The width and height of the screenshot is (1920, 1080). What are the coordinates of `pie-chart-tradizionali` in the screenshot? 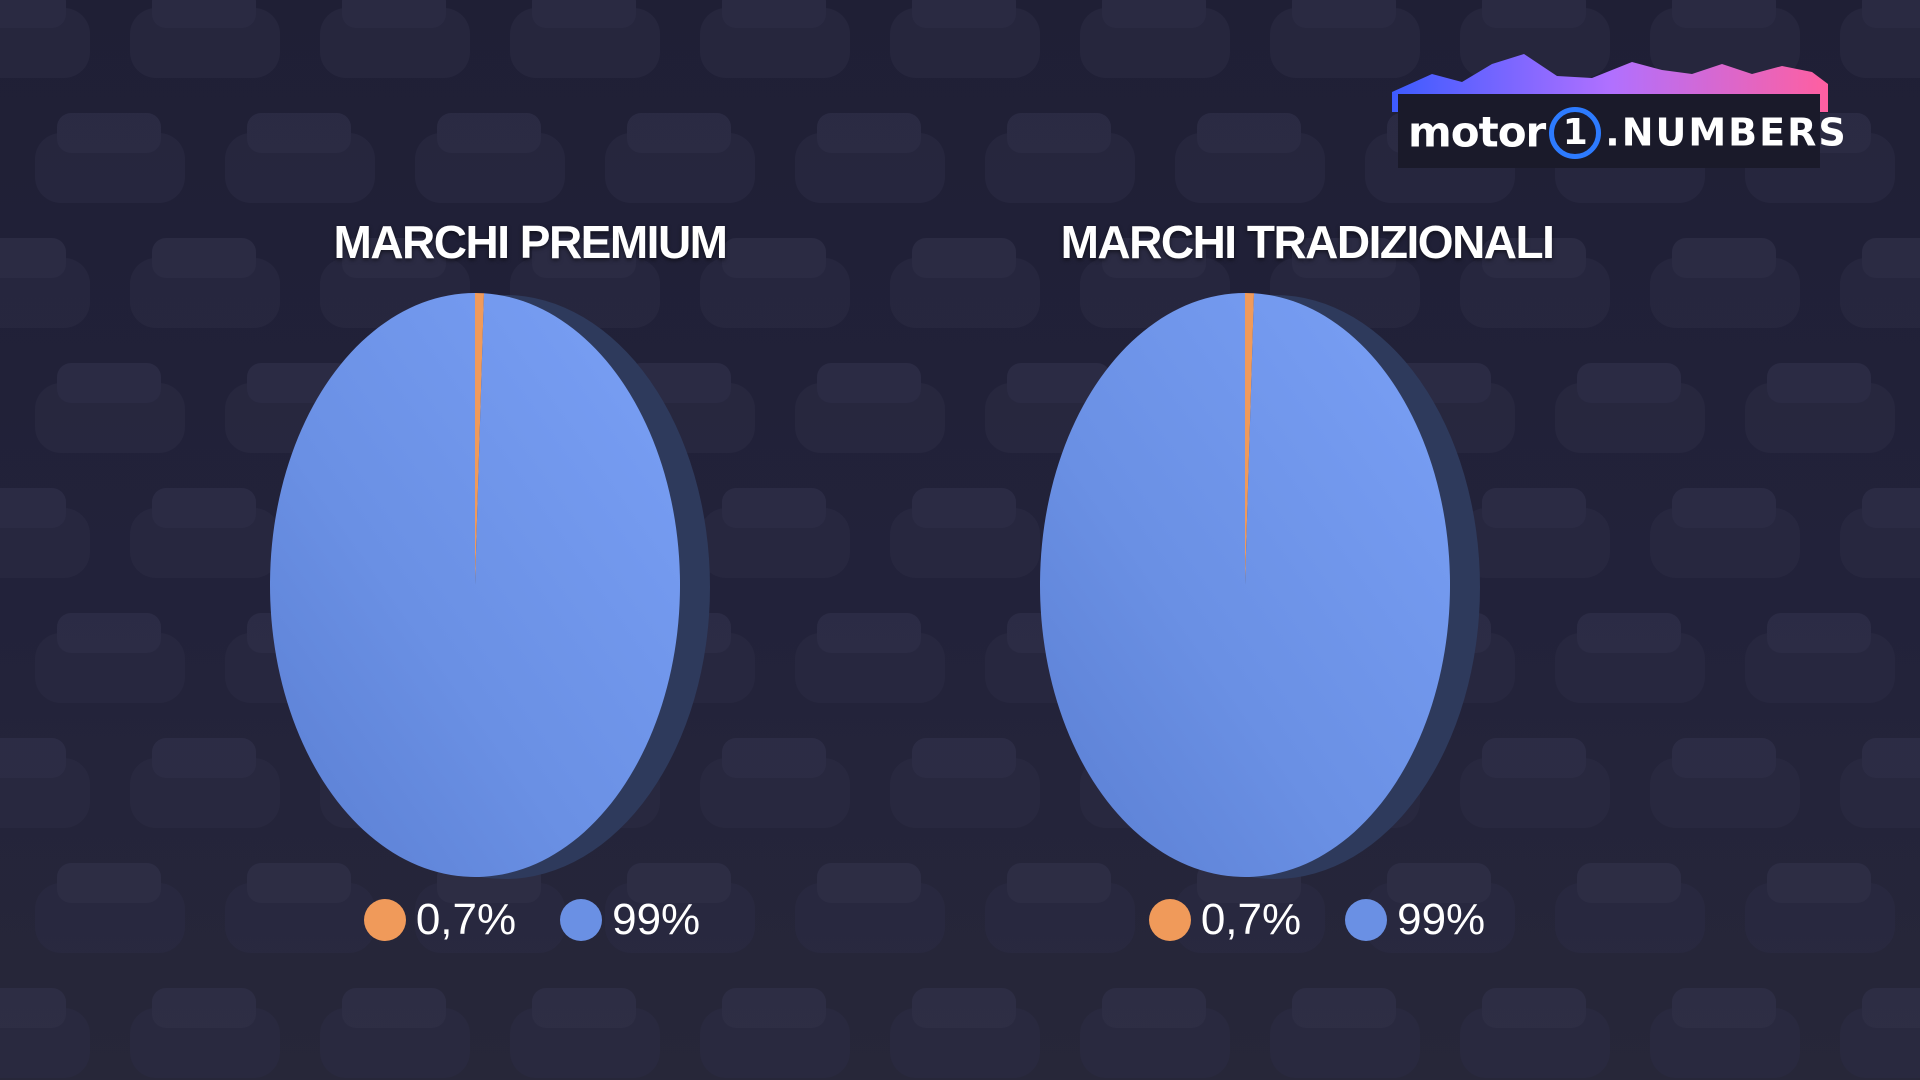 It's located at (1260, 586).